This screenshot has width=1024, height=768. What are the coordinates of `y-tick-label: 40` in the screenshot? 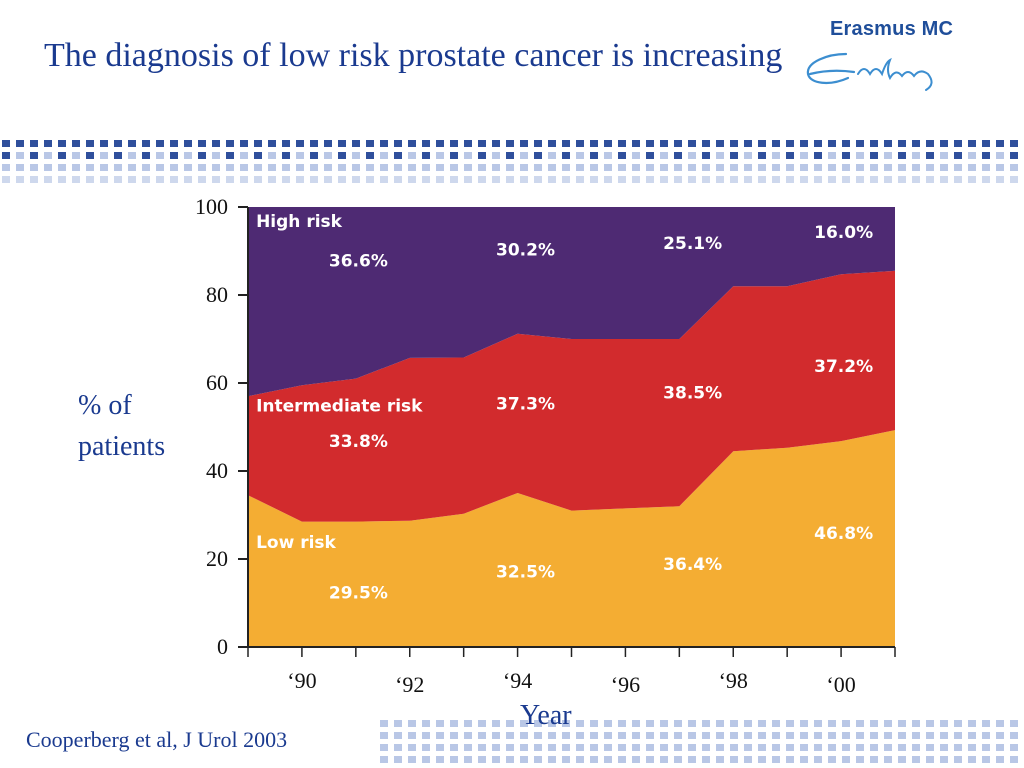 It's located at (217, 470).